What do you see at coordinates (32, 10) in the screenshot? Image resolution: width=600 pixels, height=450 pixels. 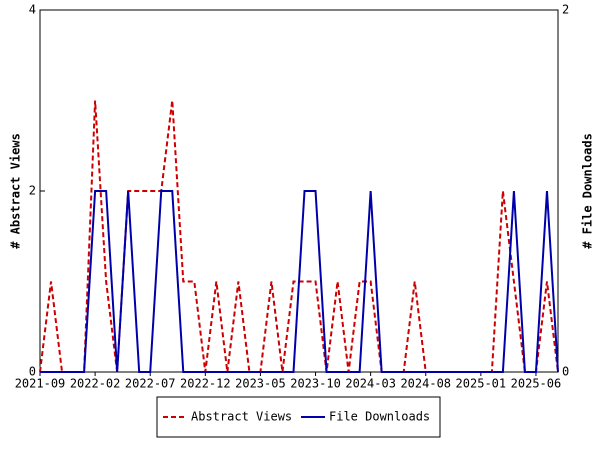 I see `y-tick-label: 4` at bounding box center [32, 10].